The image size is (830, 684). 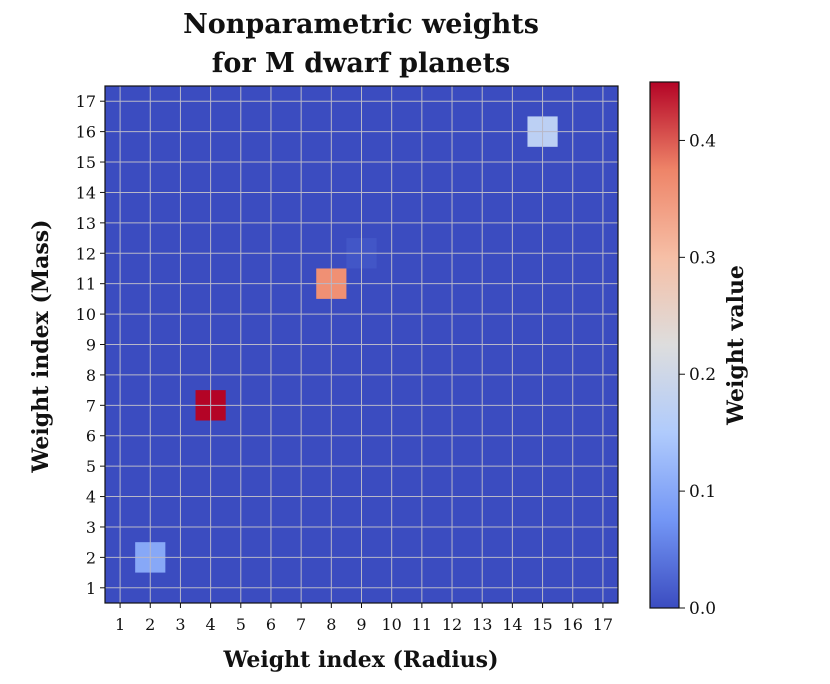 What do you see at coordinates (512, 624) in the screenshot?
I see `x-tick-label: 14` at bounding box center [512, 624].